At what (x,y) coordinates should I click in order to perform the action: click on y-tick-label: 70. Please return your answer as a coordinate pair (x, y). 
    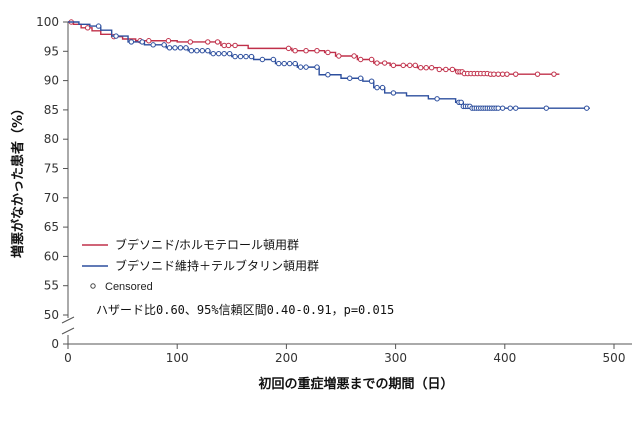
    Looking at the image, I should click on (51, 198).